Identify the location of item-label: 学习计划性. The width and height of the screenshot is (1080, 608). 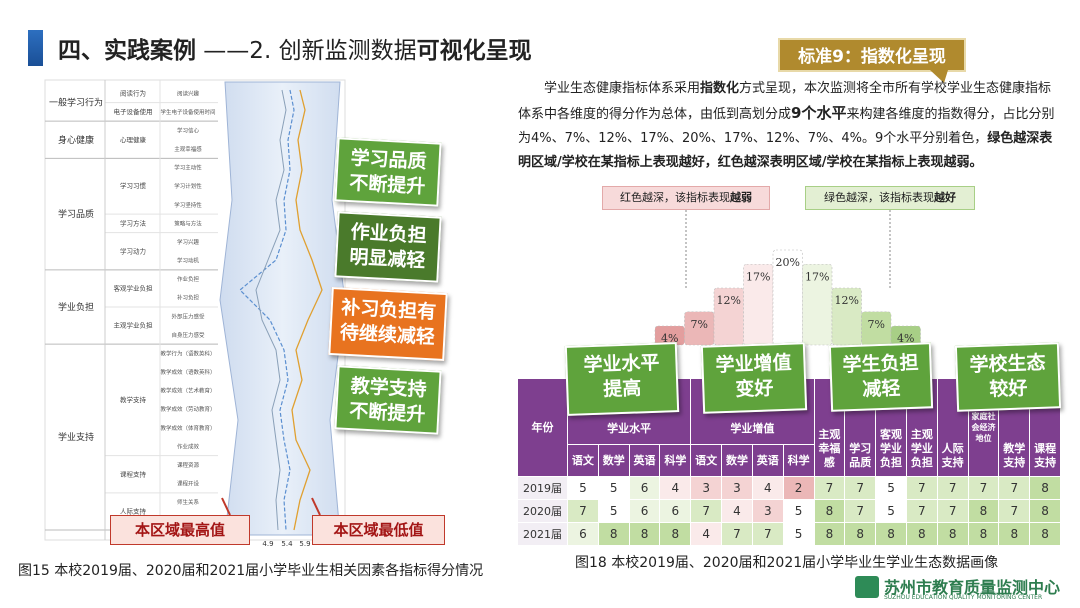
(188, 186).